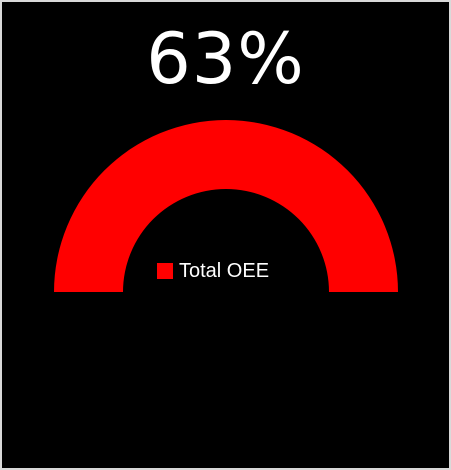 The width and height of the screenshot is (451, 470). What do you see at coordinates (225, 59) in the screenshot?
I see `oee-value-label: 63%` at bounding box center [225, 59].